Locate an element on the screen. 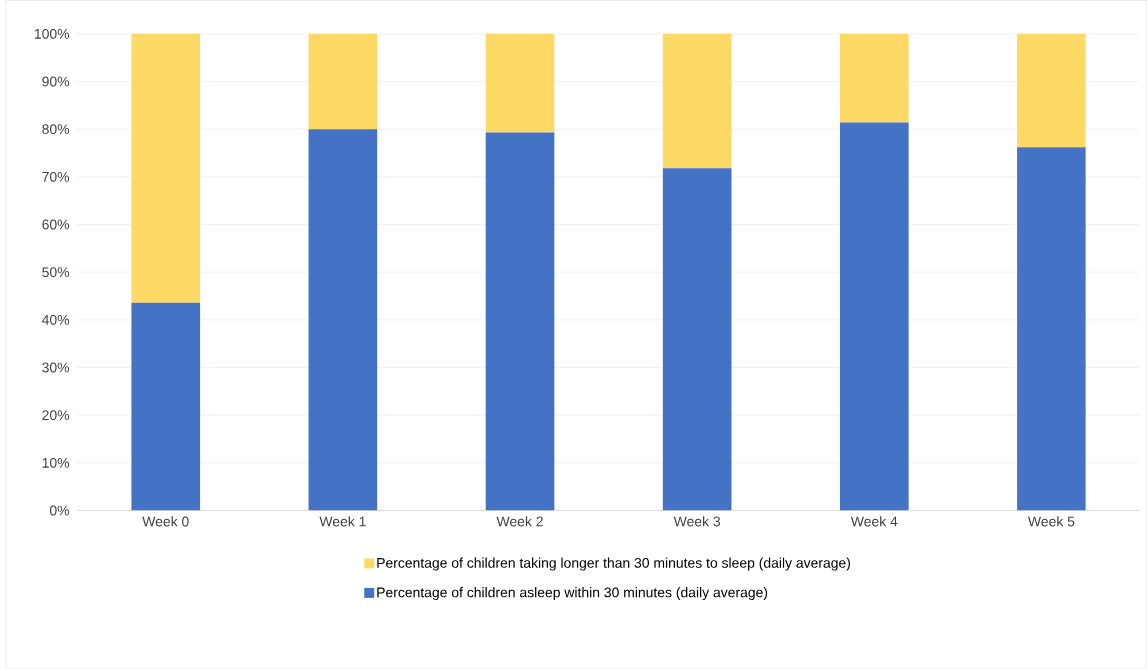 Image resolution: width=1147 pixels, height=669 pixels. y-tick-label: 20% is located at coordinates (56, 415).